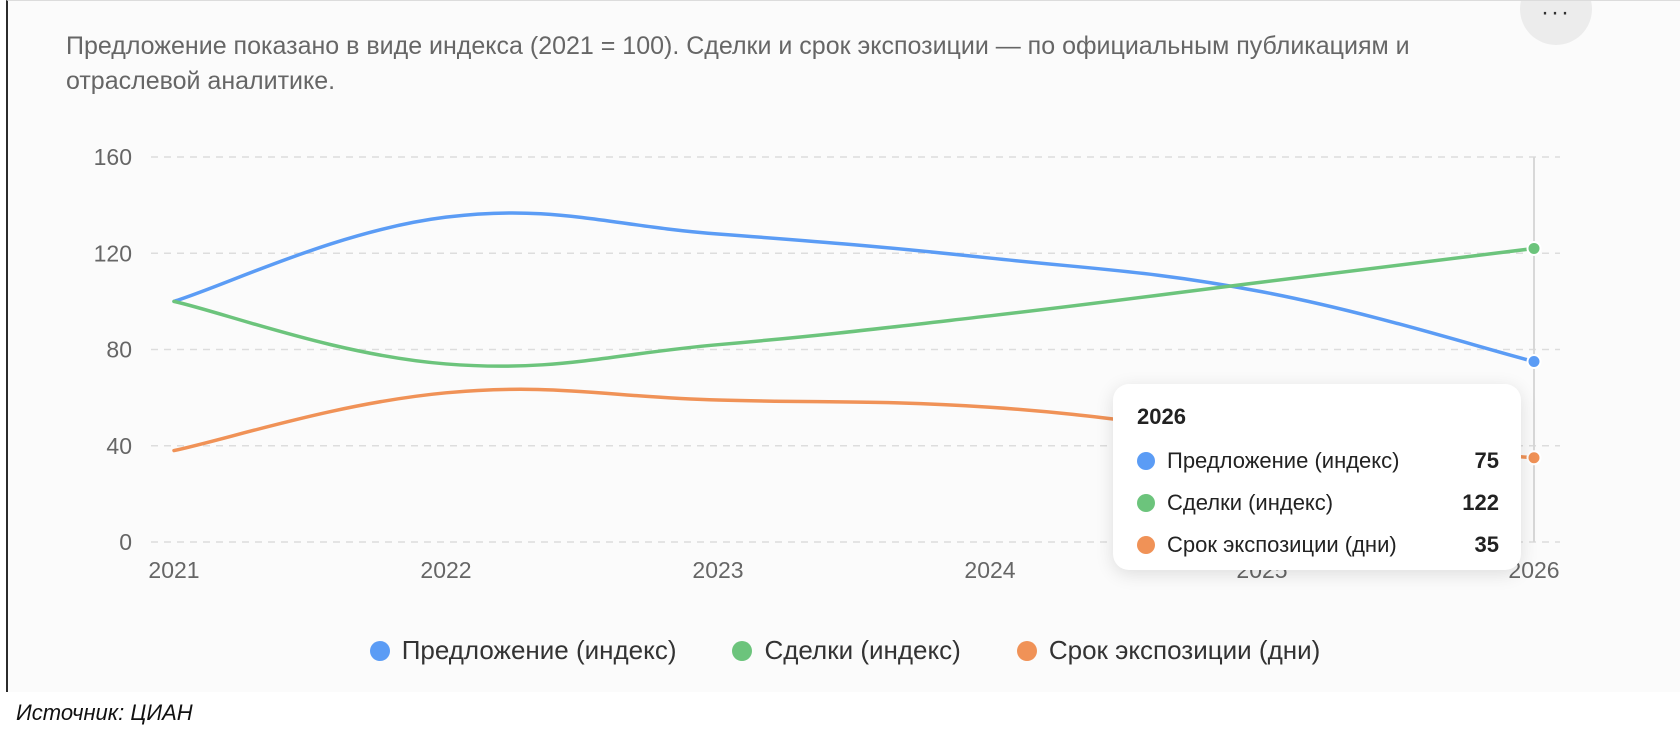 Image resolution: width=1680 pixels, height=735 pixels. What do you see at coordinates (539, 650) in the screenshot?
I see `legend-label: Предложение (индекс)` at bounding box center [539, 650].